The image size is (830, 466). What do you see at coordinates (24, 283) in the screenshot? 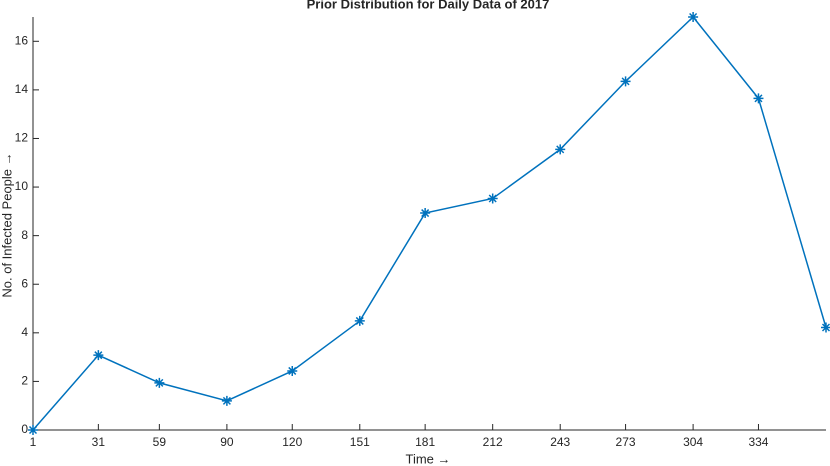
I see `y-tick-label: 6` at bounding box center [24, 283].